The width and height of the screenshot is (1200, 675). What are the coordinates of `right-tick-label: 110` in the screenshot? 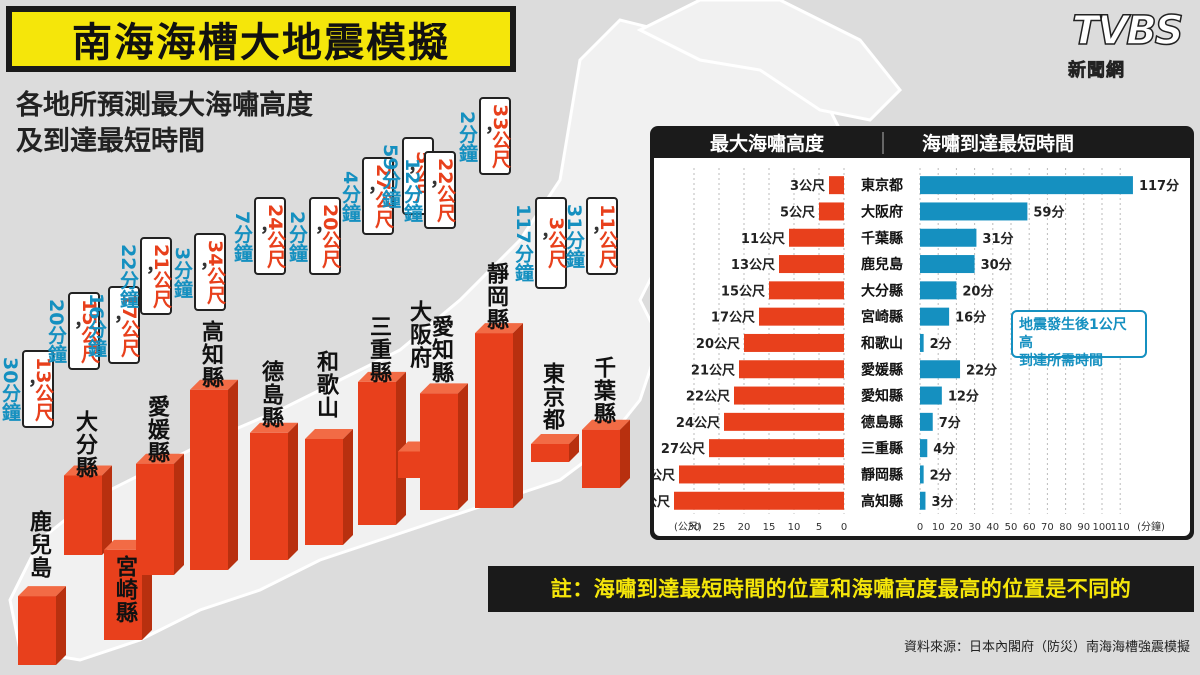 It's located at (1120, 527).